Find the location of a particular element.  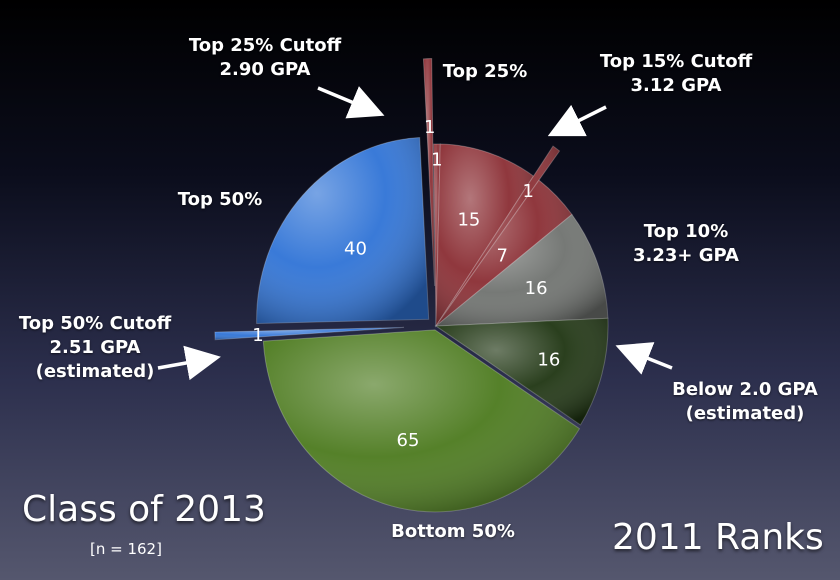

pie-slice-label: 40 is located at coordinates (355, 248).